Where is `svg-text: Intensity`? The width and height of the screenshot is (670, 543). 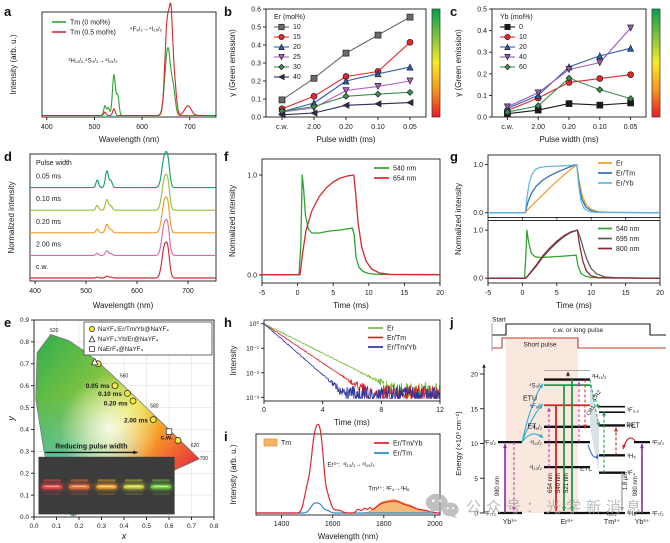 svg-text: Intensity is located at coordinates (233, 361).